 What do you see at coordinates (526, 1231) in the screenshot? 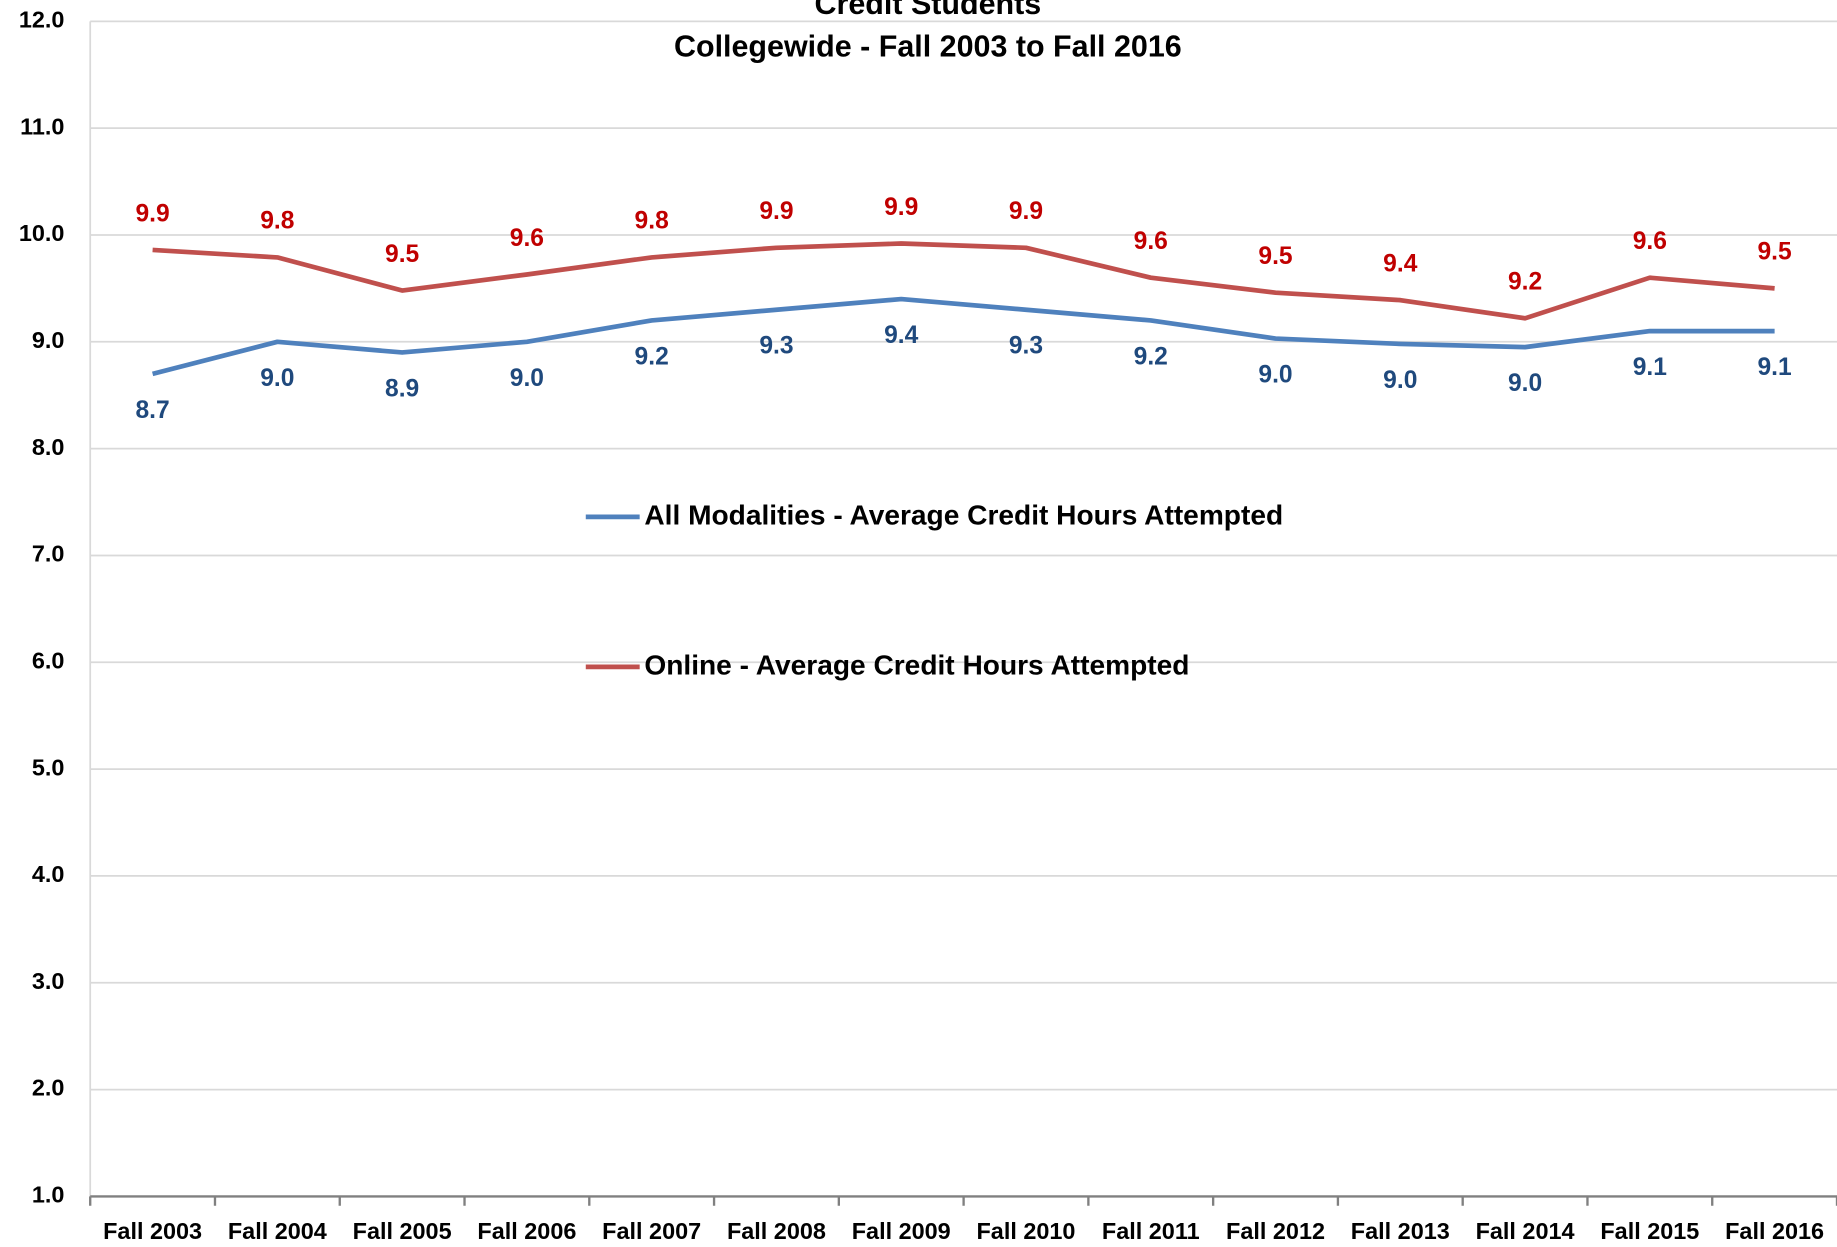
I see `x-tick-label: Fall 2006` at bounding box center [526, 1231].